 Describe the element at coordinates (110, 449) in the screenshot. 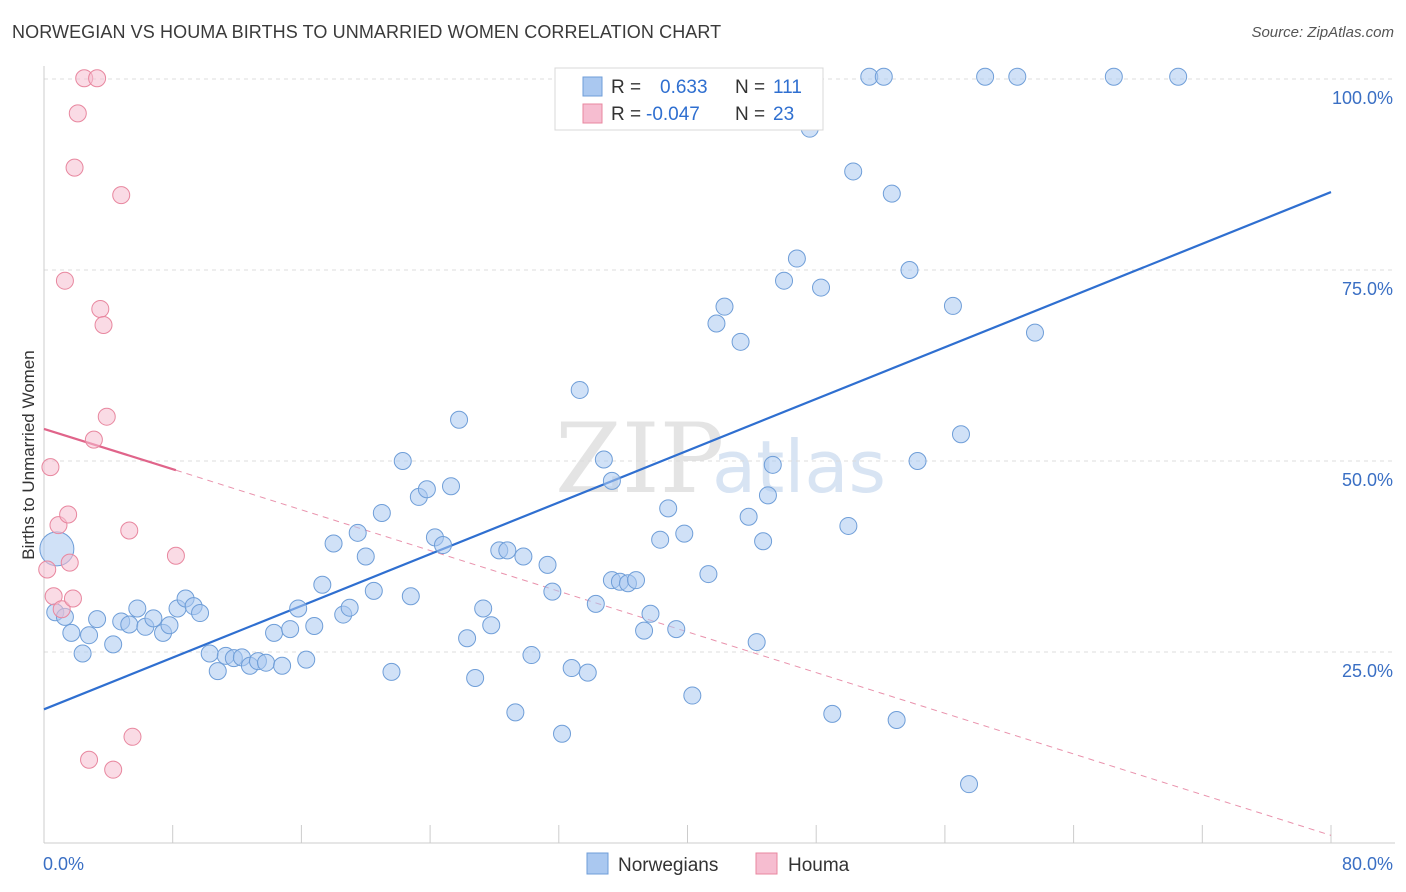

I see `trend-line-houma` at that location.